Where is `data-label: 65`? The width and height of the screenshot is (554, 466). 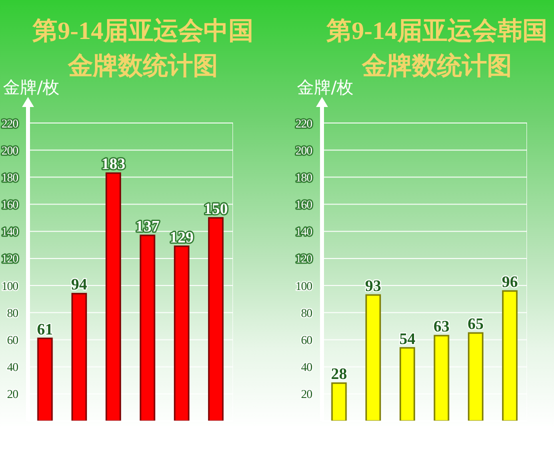
data-label: 65 is located at coordinates (476, 324).